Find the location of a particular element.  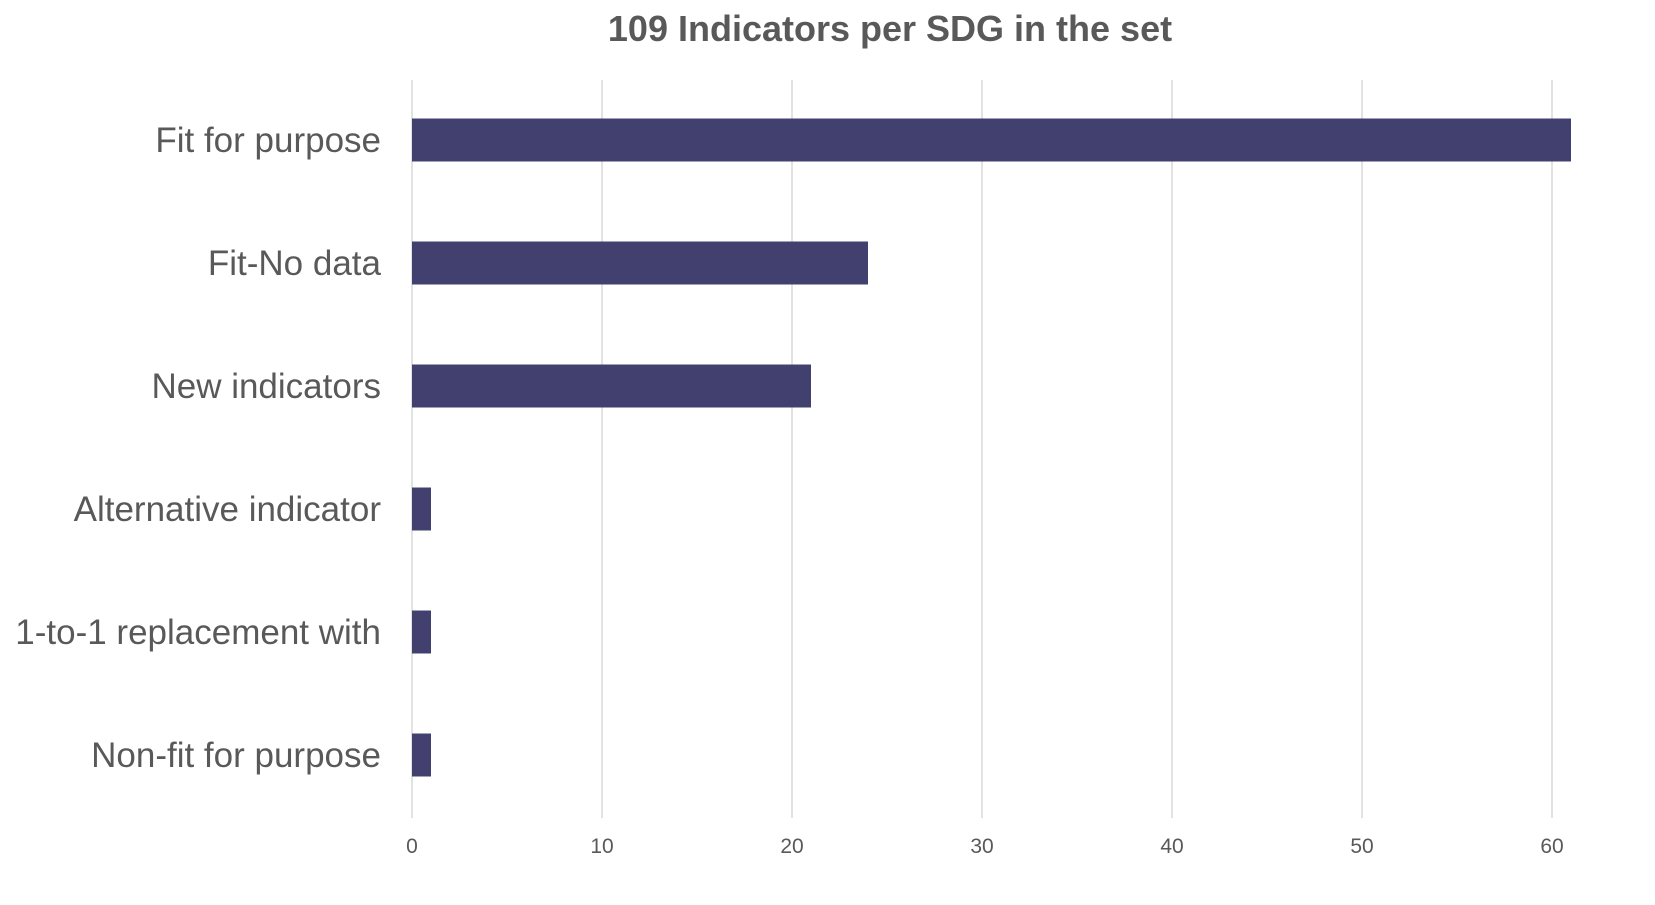

x-axis-tick-labels: 0 10 20 30 40 50 60 is located at coordinates (985, 846).